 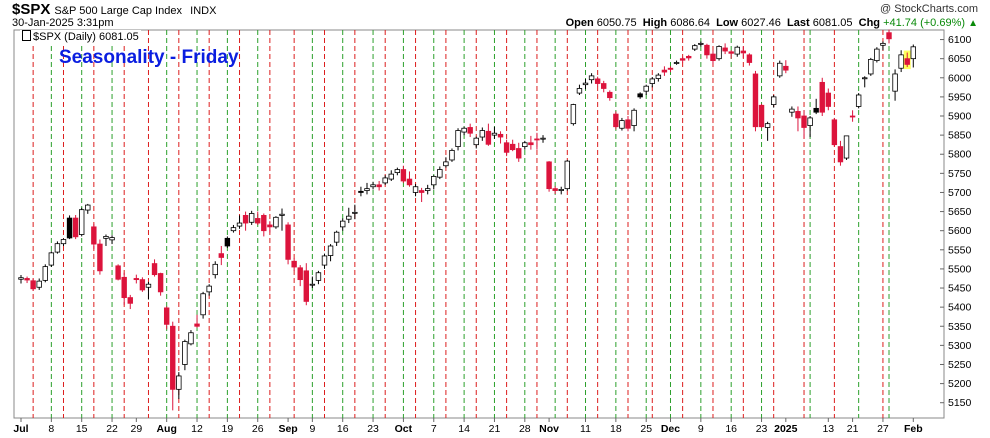 What do you see at coordinates (701, 429) in the screenshot?
I see `x-tick-label: 9` at bounding box center [701, 429].